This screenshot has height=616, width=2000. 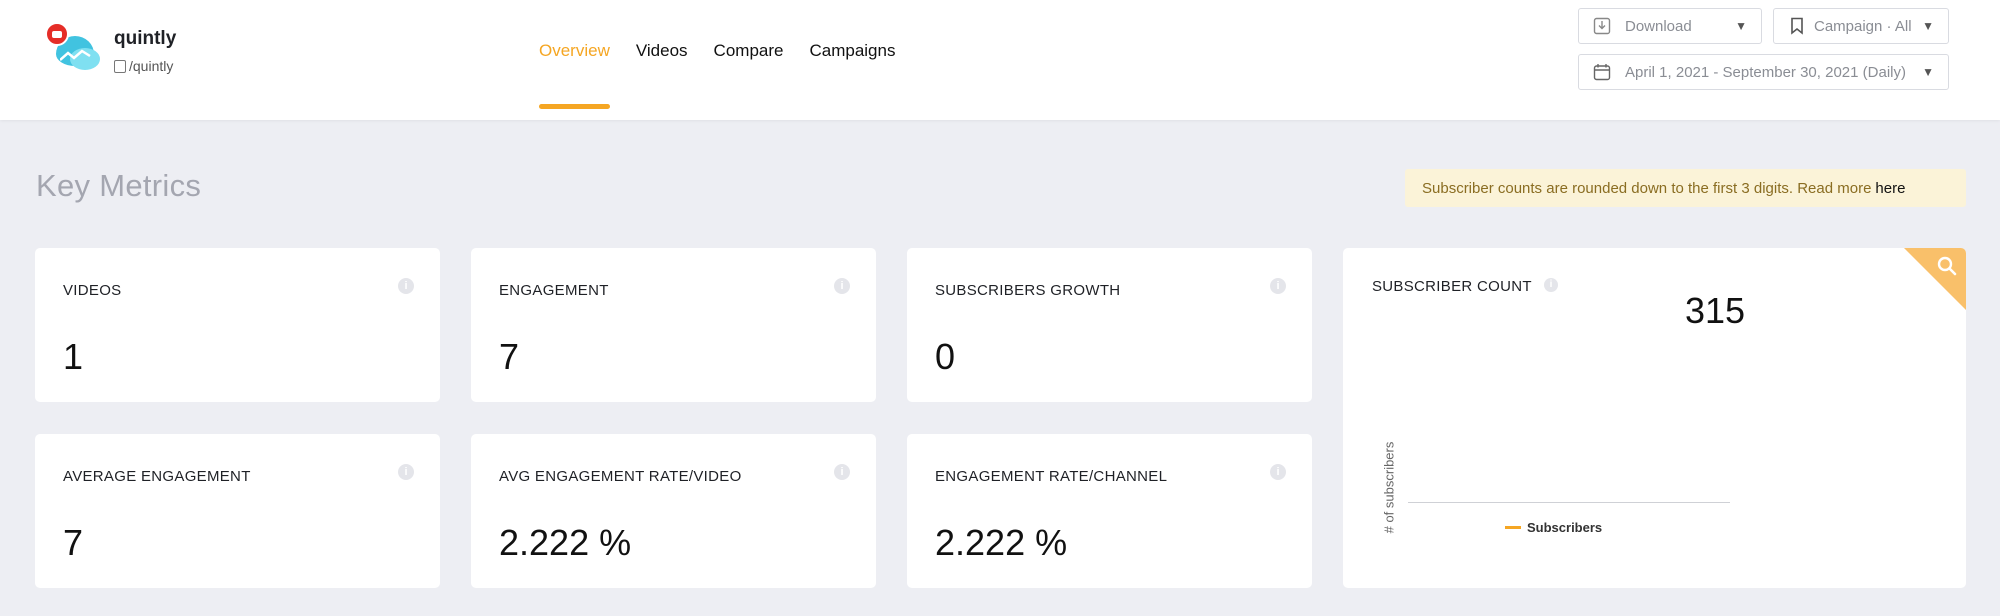 I want to click on section-title: Key Metrics, so click(x=119, y=185).